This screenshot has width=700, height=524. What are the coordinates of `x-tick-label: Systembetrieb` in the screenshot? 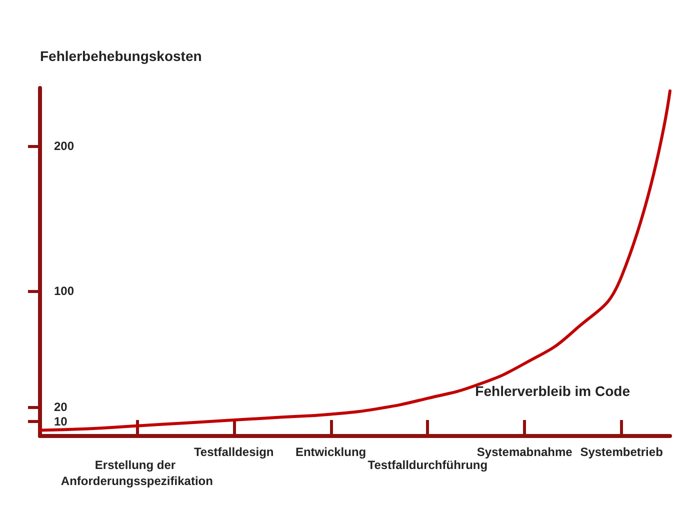 It's located at (621, 452).